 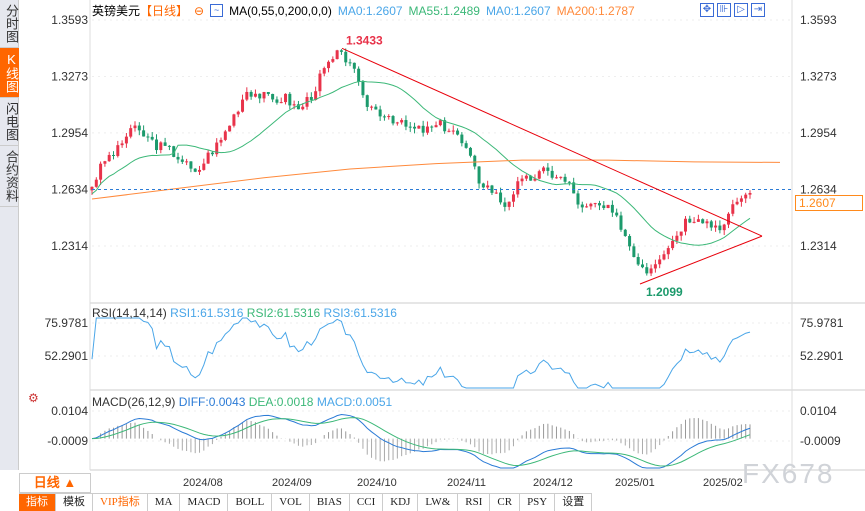 I want to click on month-label: 2025/02, so click(x=723, y=483).